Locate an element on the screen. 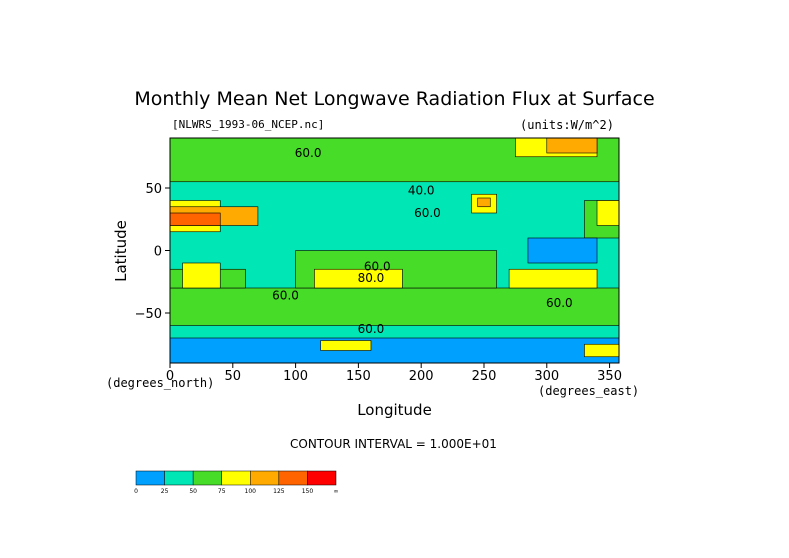  x-tick-label-2: 100 is located at coordinates (295, 376).